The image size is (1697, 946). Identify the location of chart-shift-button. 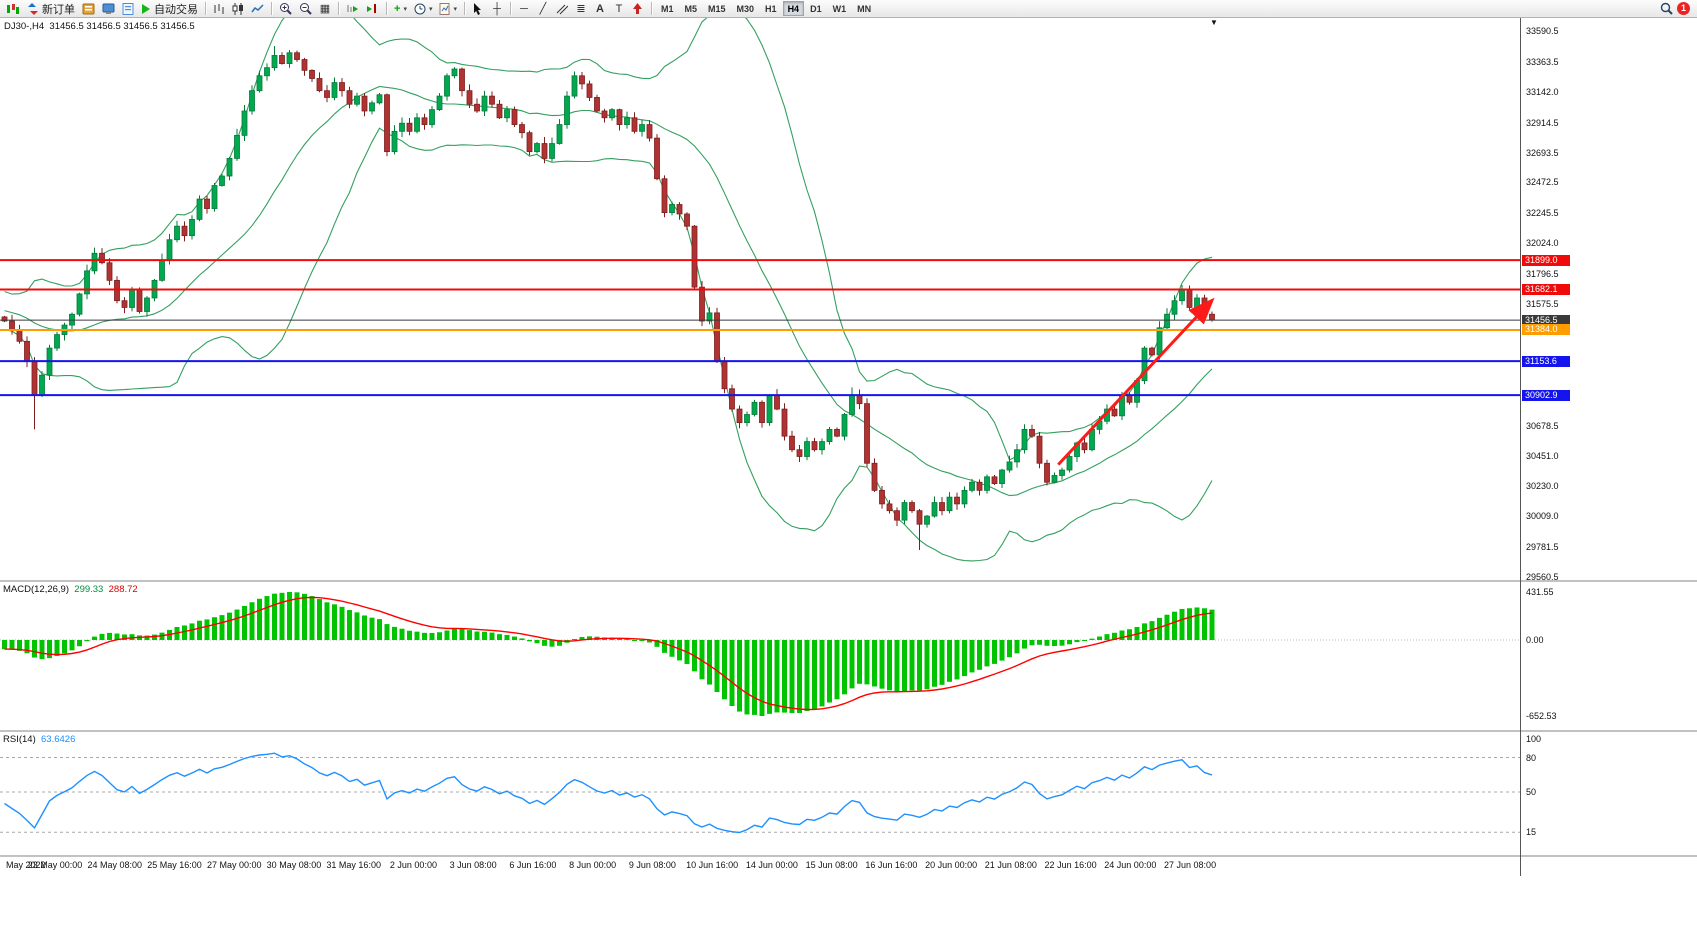
(372, 9).